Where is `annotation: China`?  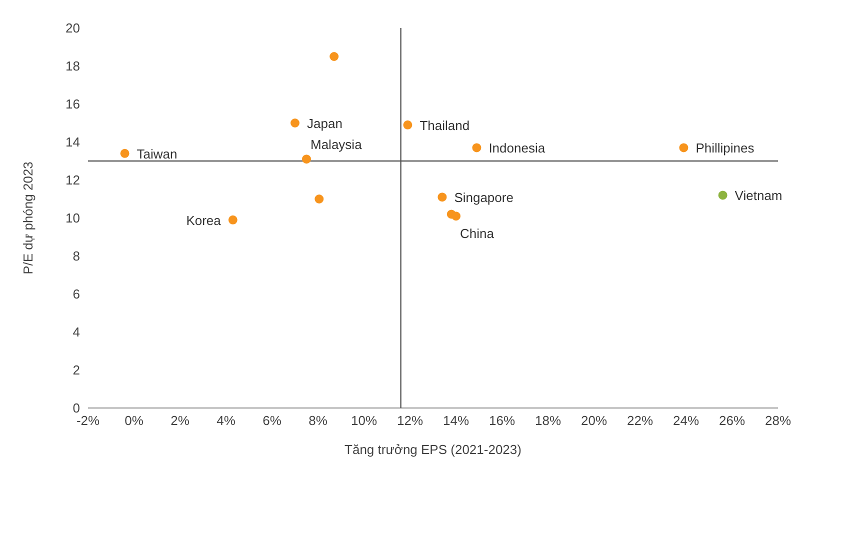
annotation: China is located at coordinates (477, 234).